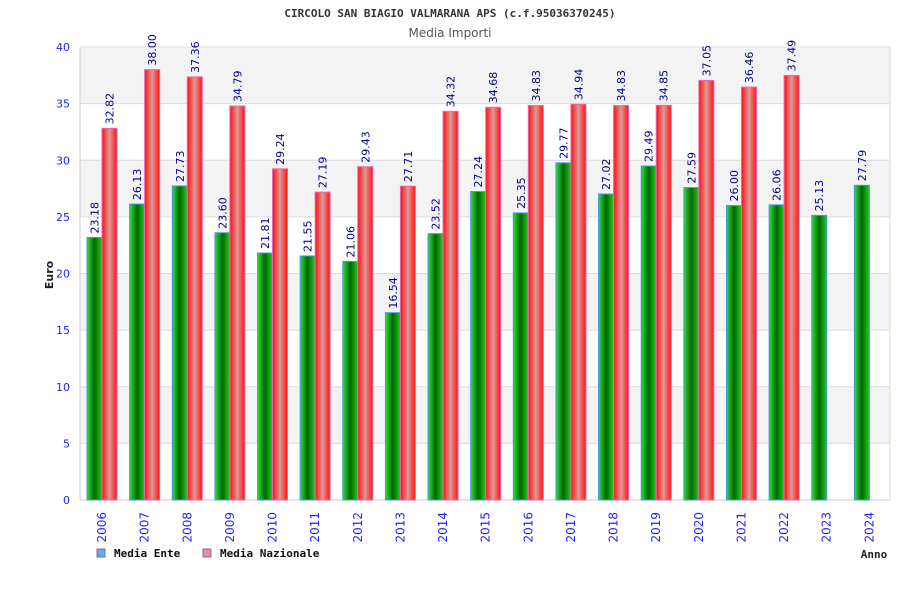 The image size is (900, 600). Describe the element at coordinates (449, 33) in the screenshot. I see `chart-subtitle: Media Importi` at that location.